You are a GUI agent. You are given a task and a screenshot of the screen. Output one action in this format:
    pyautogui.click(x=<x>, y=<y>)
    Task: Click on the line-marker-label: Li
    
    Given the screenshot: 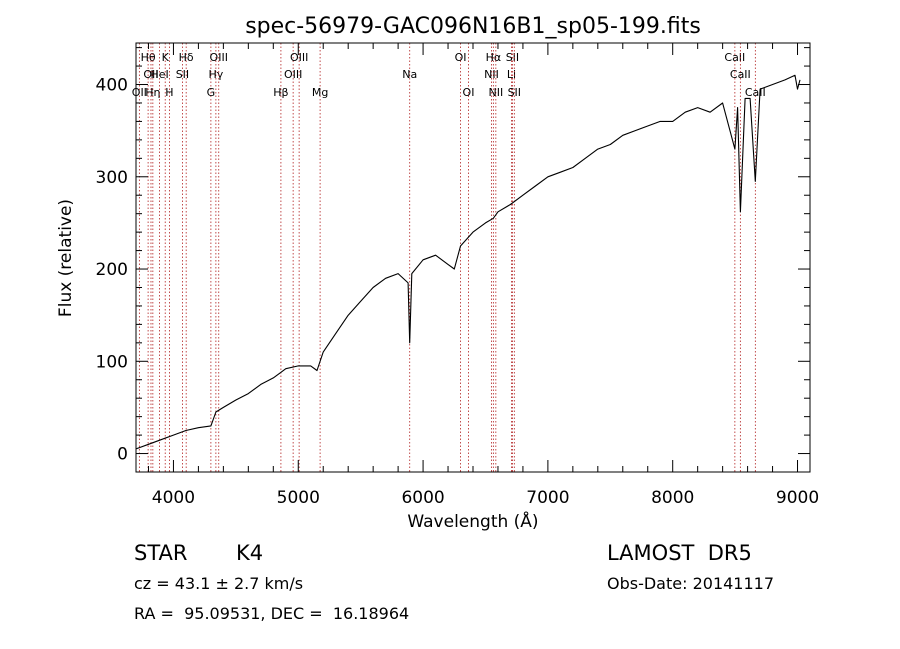 What is the action you would take?
    pyautogui.click(x=511, y=74)
    